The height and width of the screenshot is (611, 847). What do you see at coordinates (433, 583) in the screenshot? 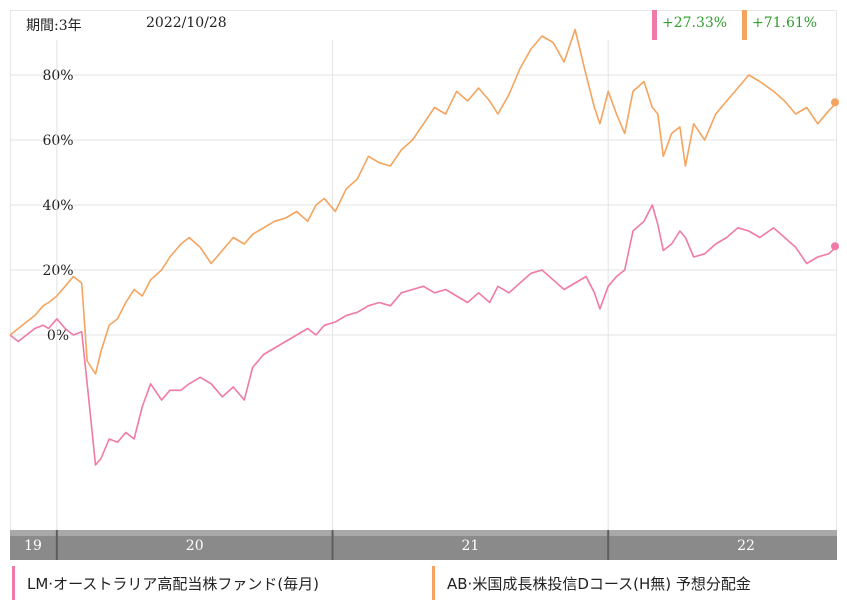
I see `legend-color-ab` at bounding box center [433, 583].